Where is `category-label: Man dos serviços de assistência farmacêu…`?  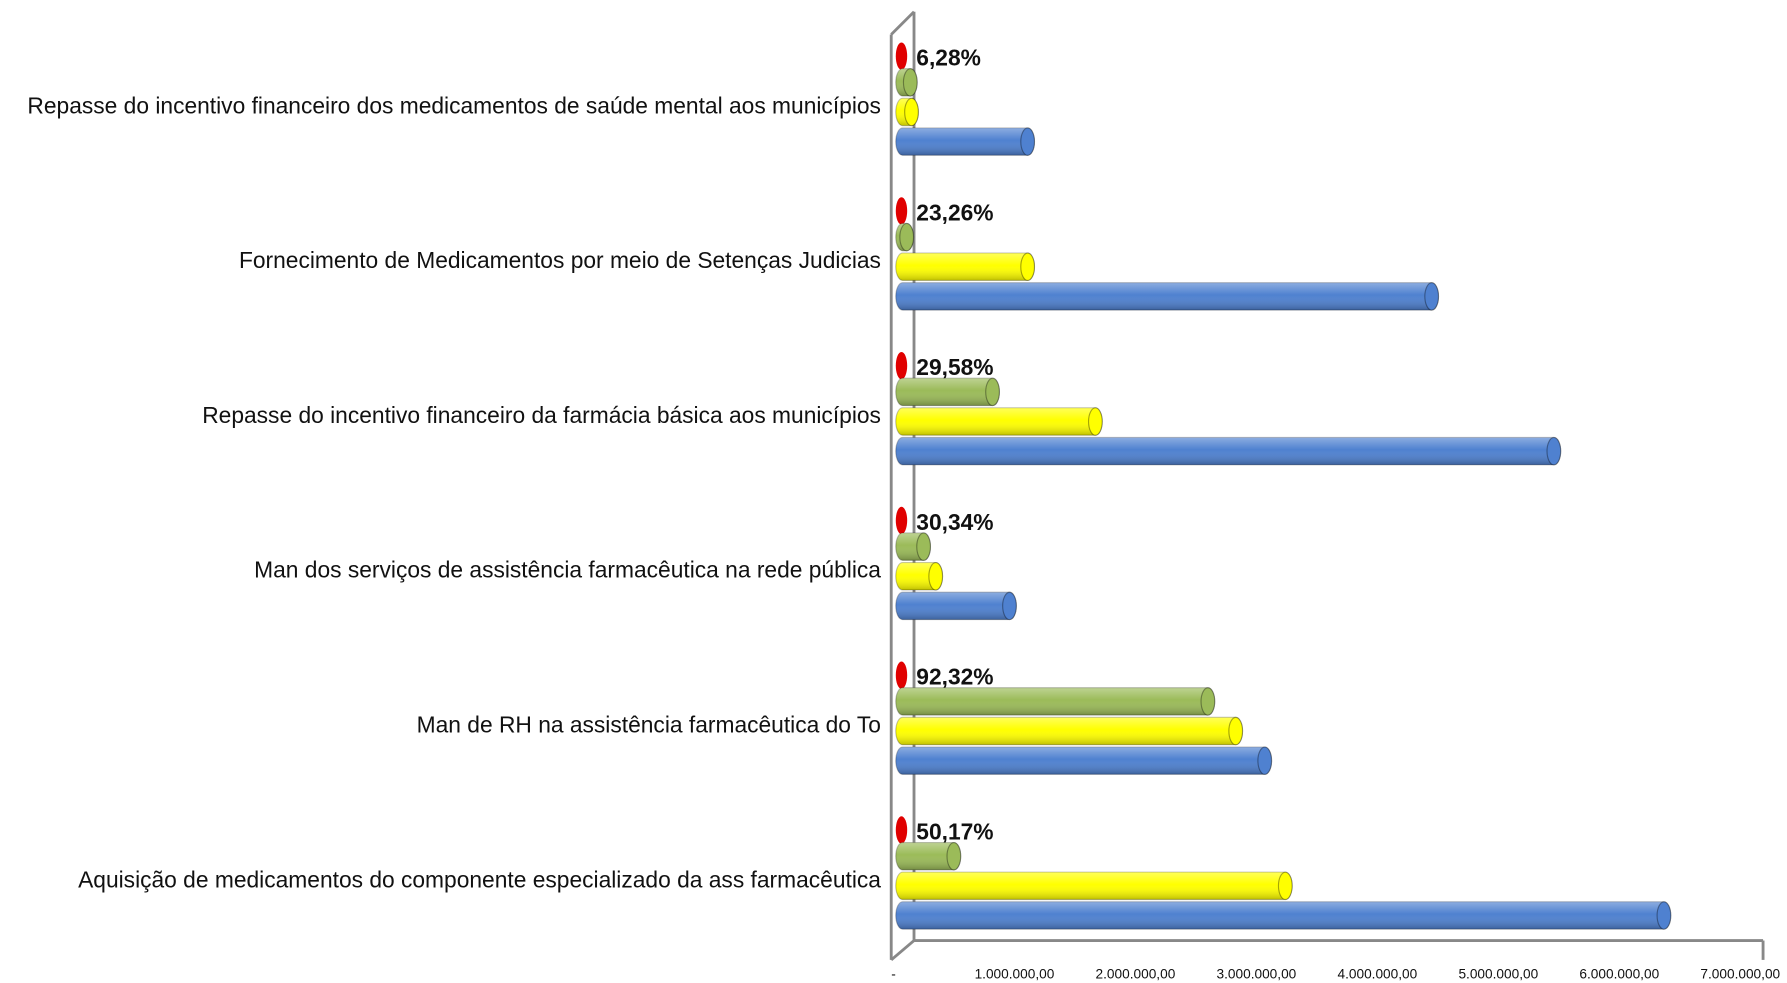 category-label: Man dos serviços de assistência farmacêu… is located at coordinates (567, 570).